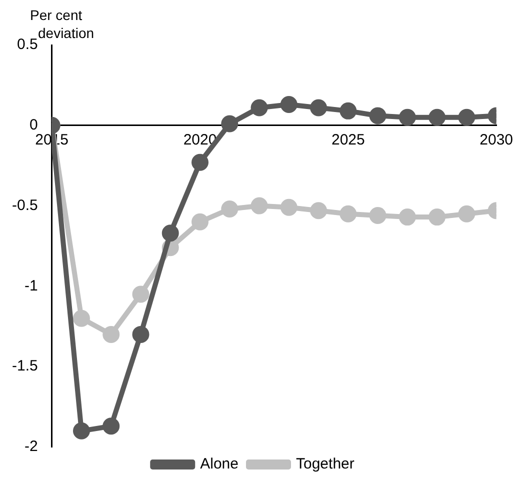 Image resolution: width=519 pixels, height=482 pixels. What do you see at coordinates (31, 285) in the screenshot?
I see `y-tick-label: -1` at bounding box center [31, 285].